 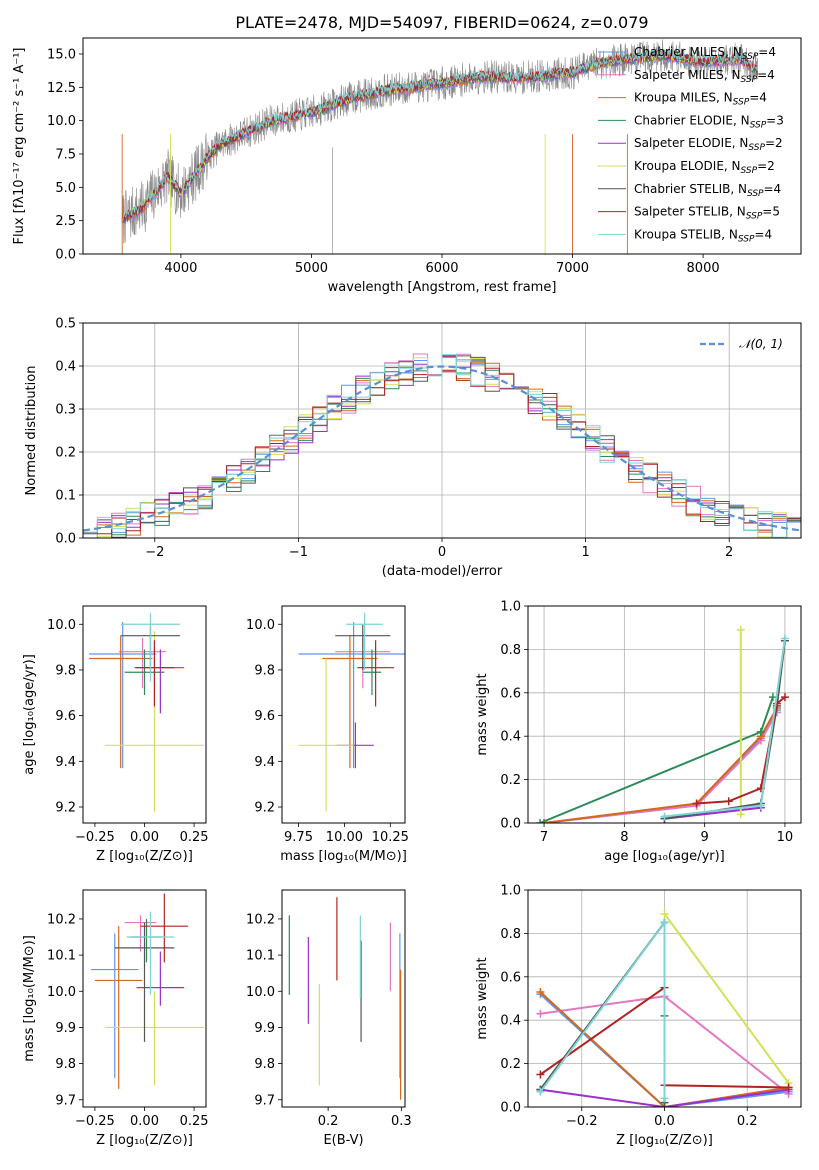 I want to click on legend-label: Chabrier ELODIE, NSSP=3, so click(x=709, y=121).